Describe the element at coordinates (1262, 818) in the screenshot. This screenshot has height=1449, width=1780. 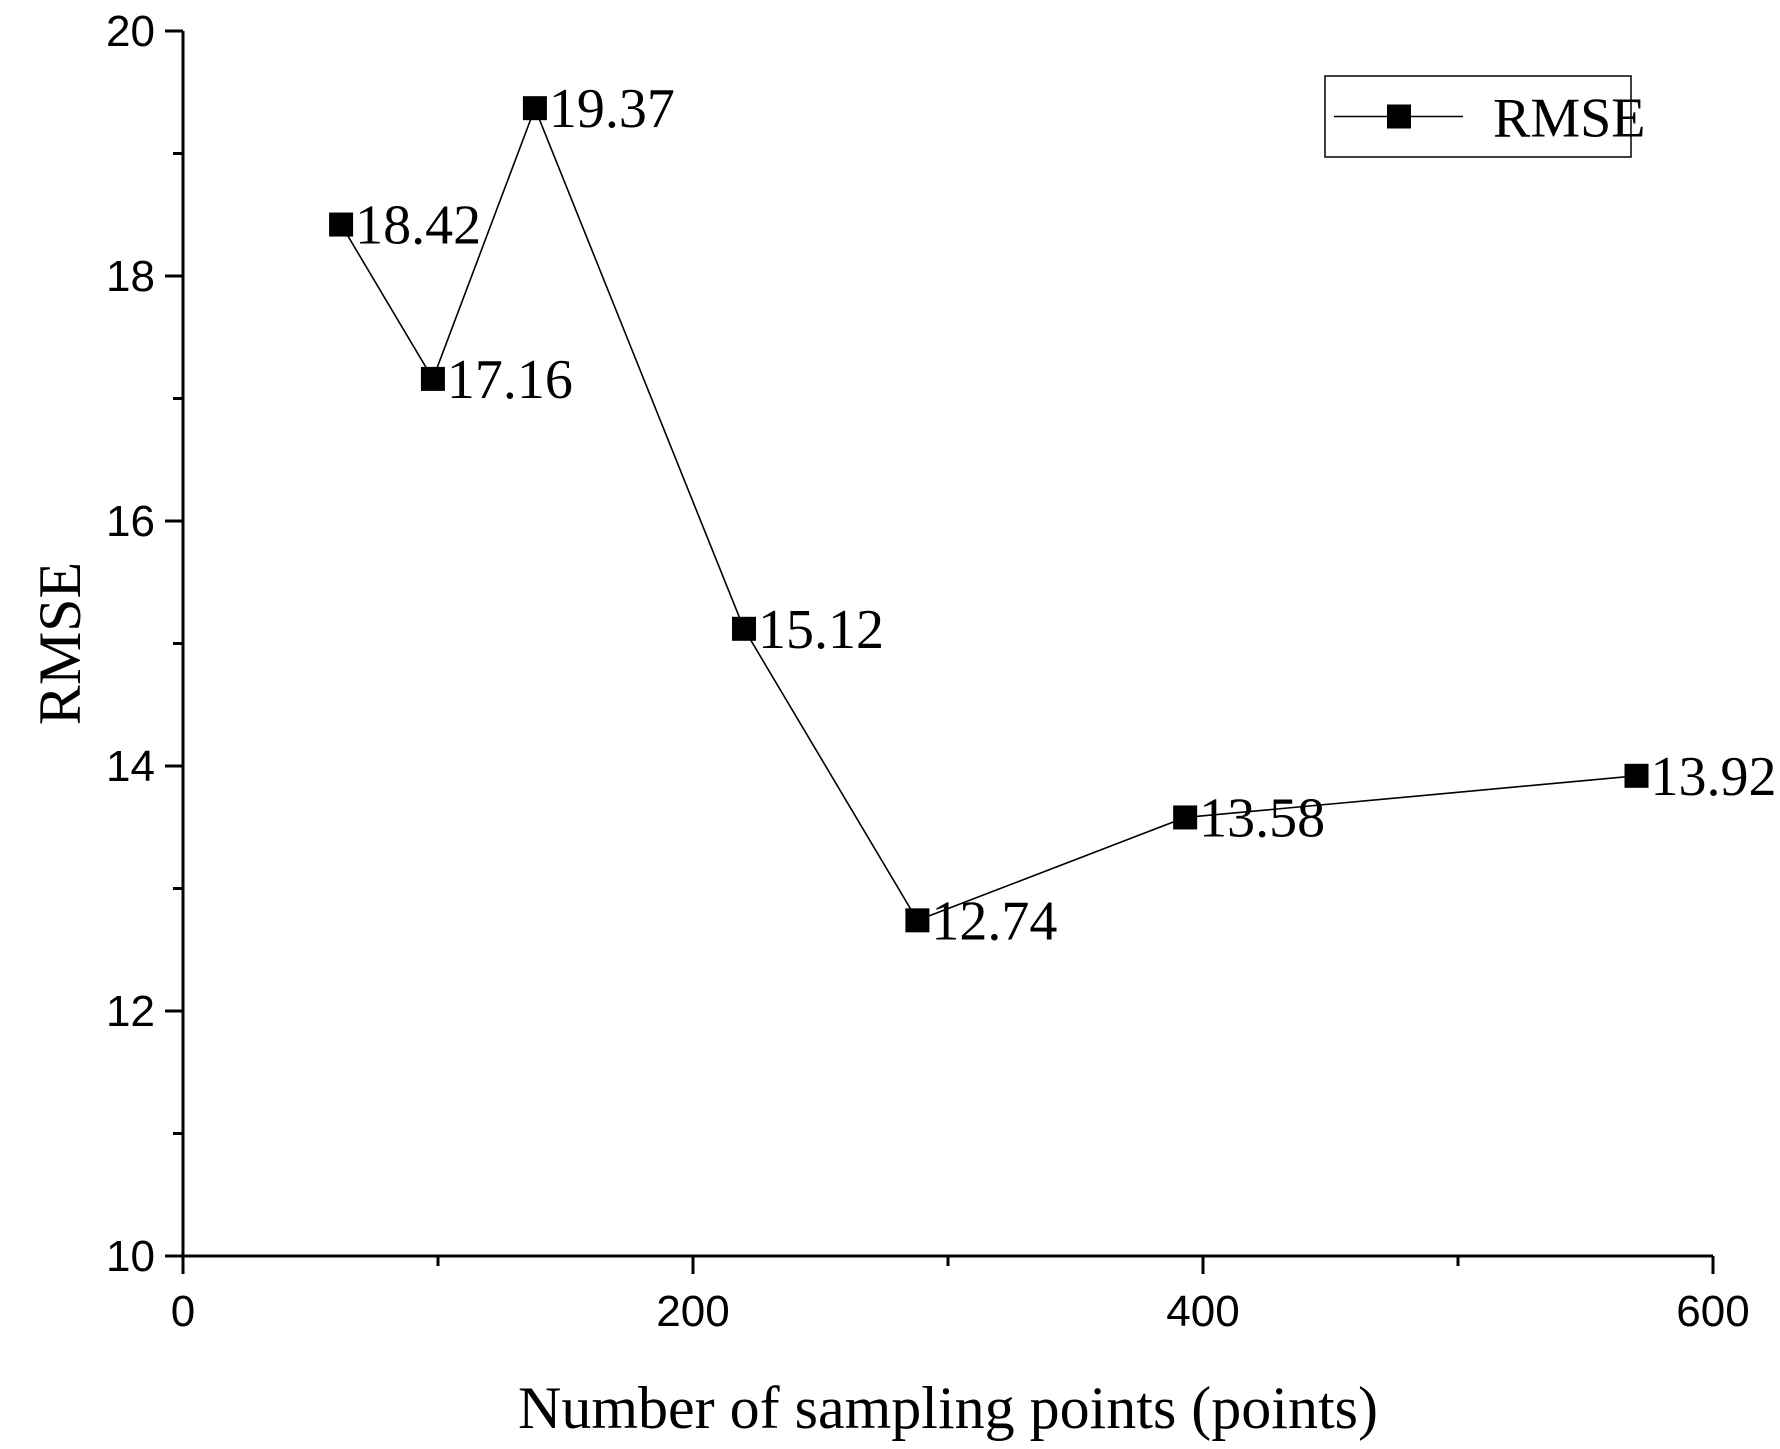
I see `data-label: 13.58` at that location.